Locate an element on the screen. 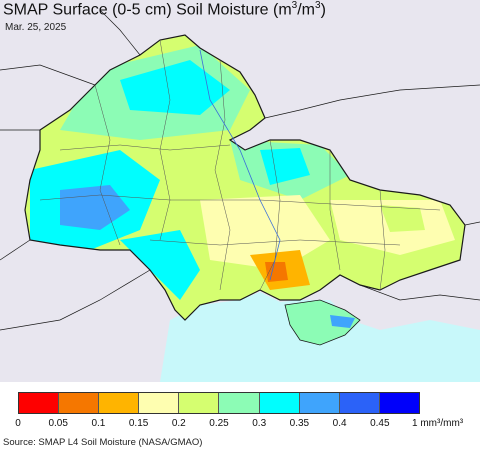 Image resolution: width=480 pixels, height=452 pixels. legend-tick-label: 0.3 is located at coordinates (259, 423).